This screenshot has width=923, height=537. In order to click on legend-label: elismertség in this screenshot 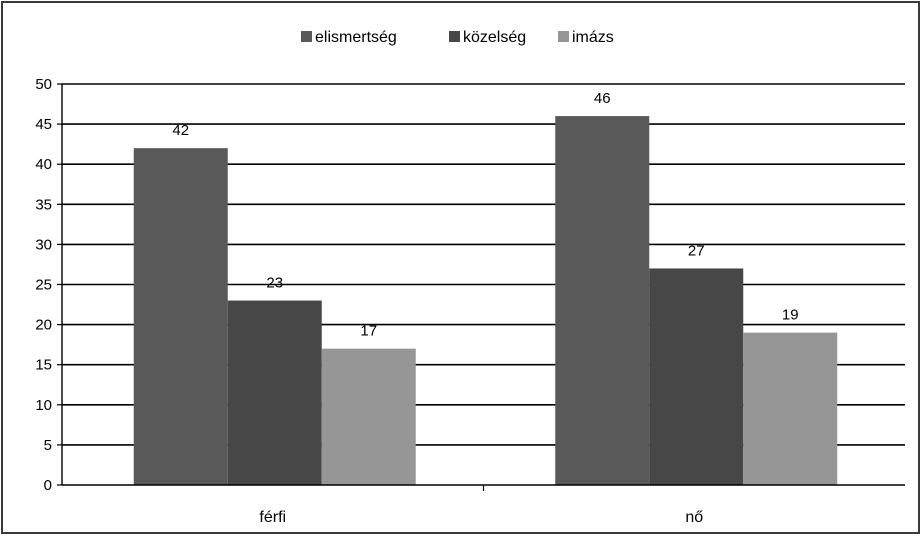, I will do `click(356, 37)`.